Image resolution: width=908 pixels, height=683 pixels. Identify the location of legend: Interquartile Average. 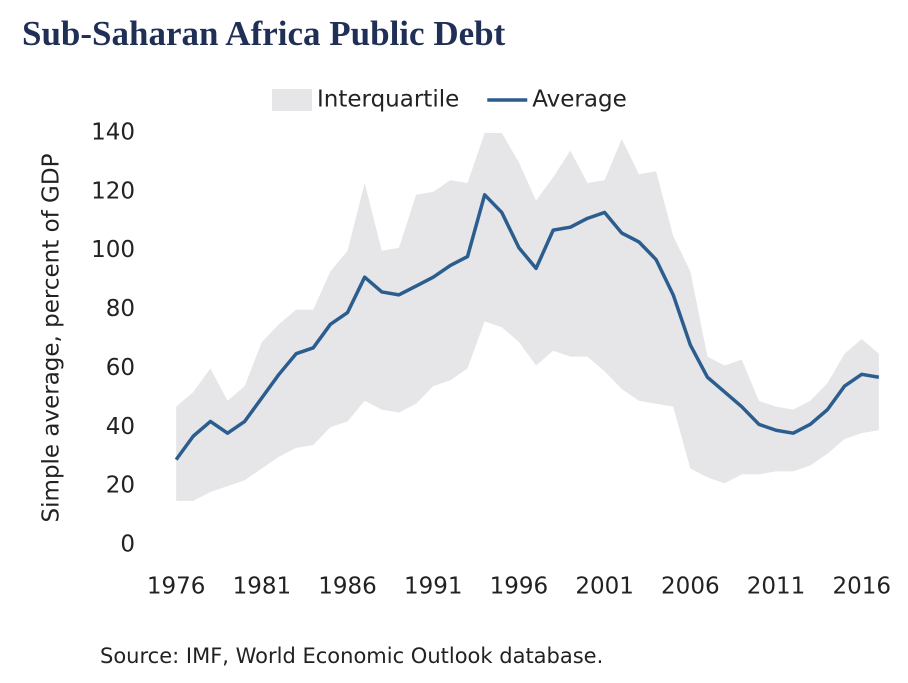
(449, 100).